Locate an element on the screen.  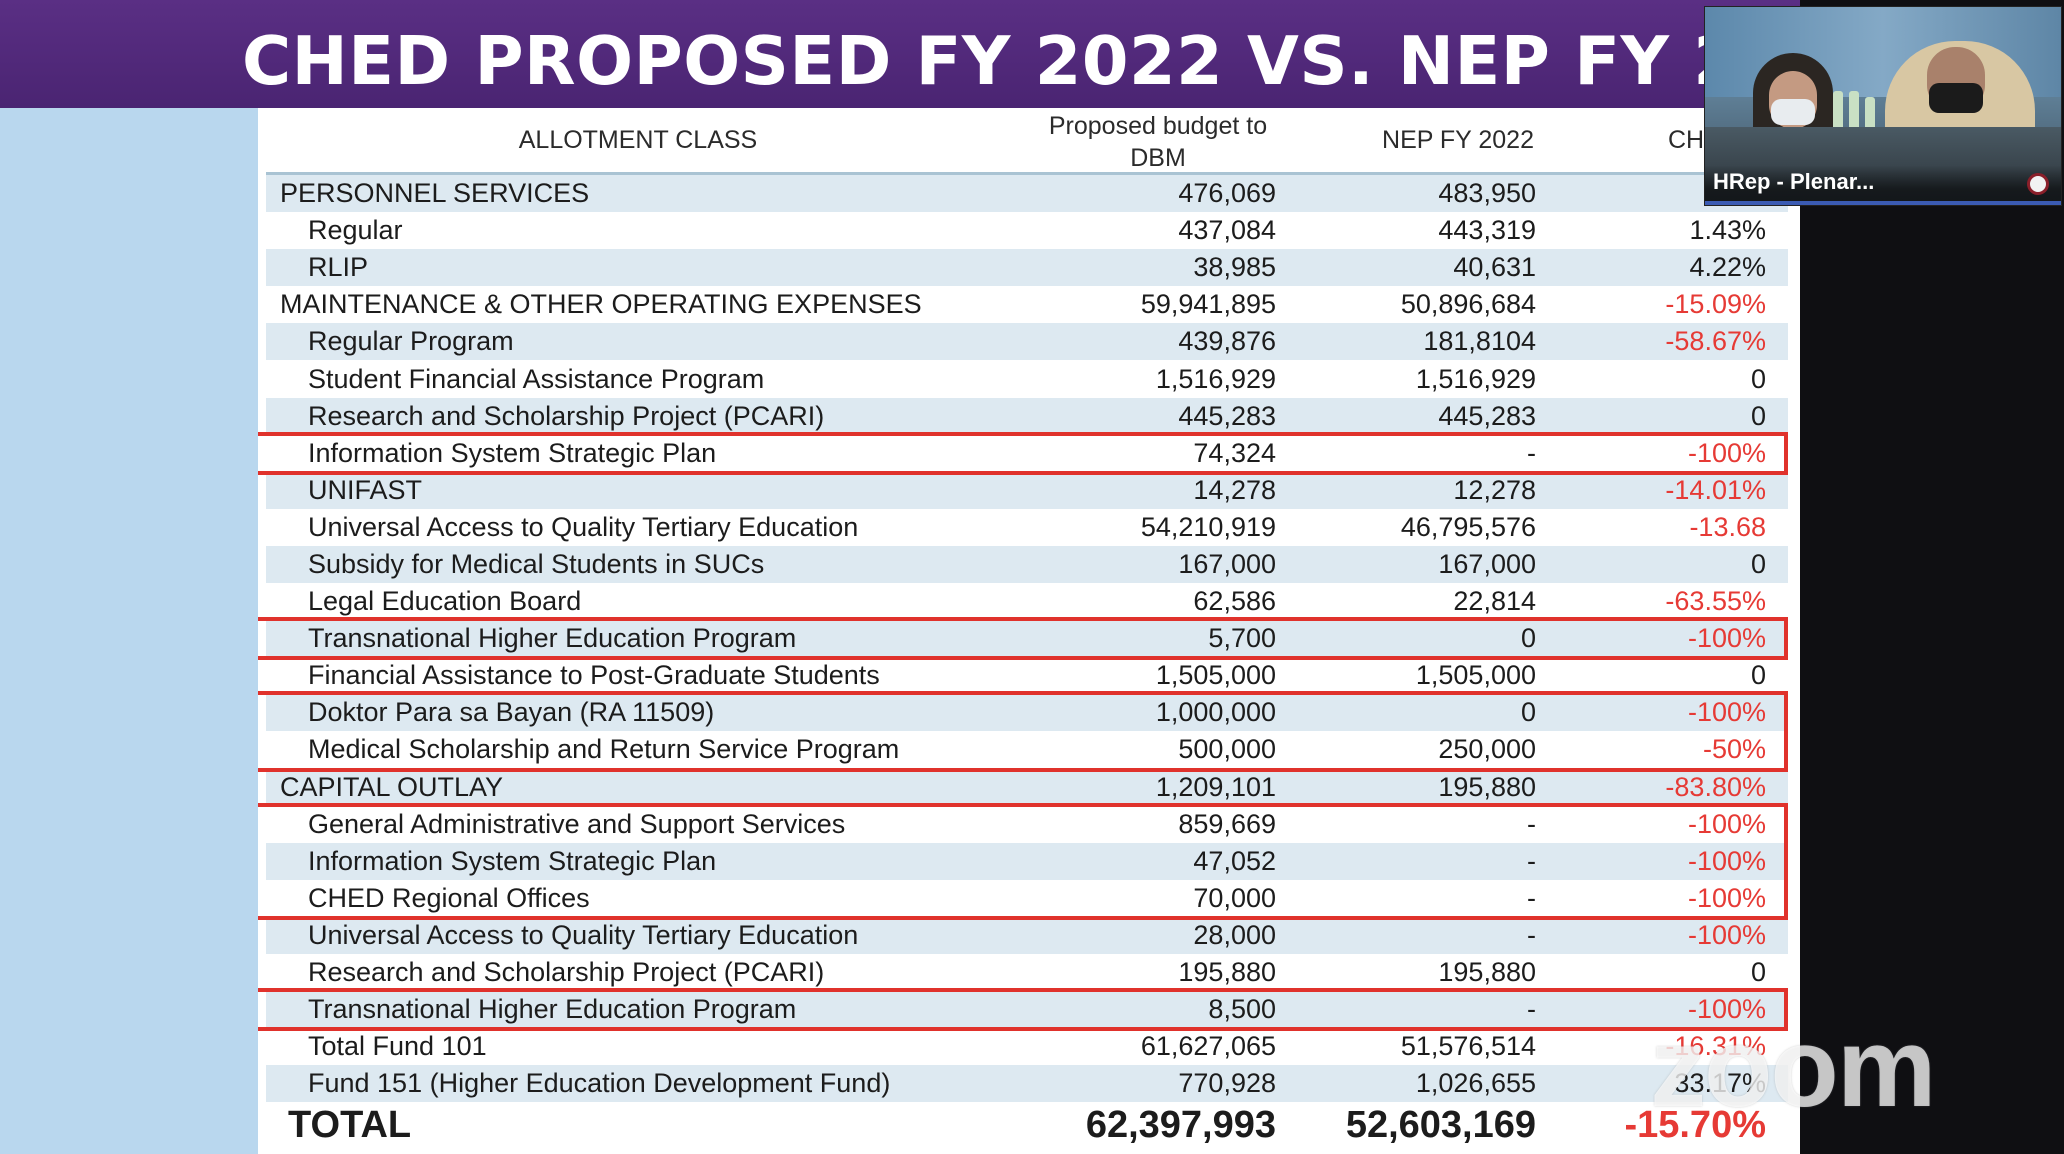
row-proposed-value: 445,283 is located at coordinates (1227, 415).